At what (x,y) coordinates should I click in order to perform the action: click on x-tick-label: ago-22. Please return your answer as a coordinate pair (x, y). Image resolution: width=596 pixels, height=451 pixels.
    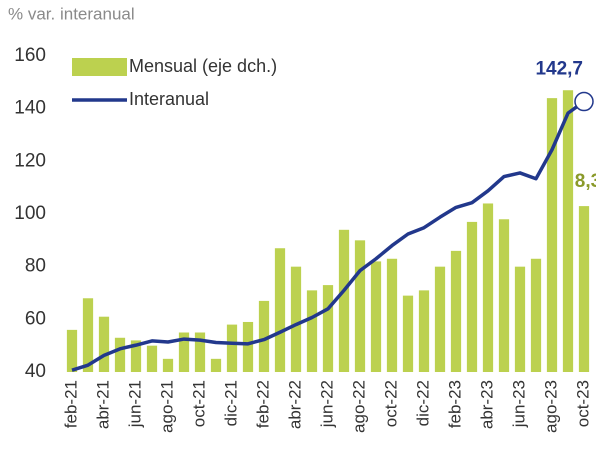
    Looking at the image, I should click on (358, 406).